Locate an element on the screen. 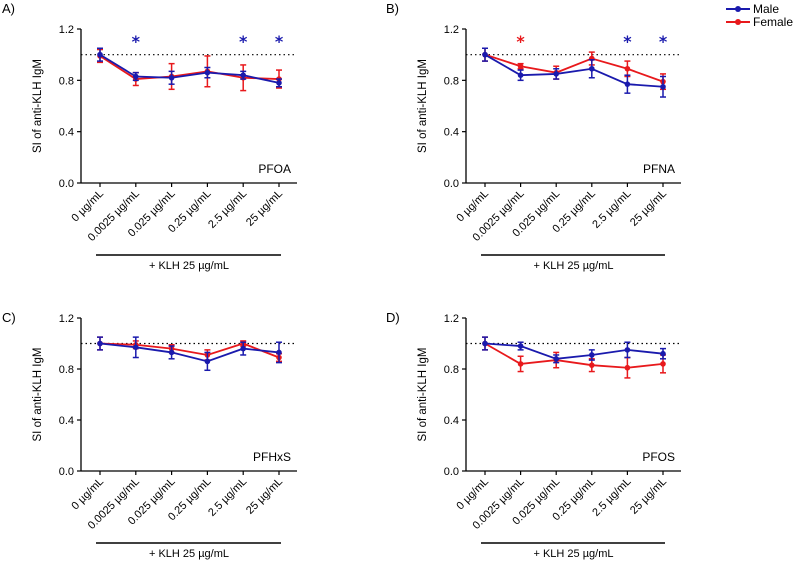  compound-label: PFOA is located at coordinates (274, 169).